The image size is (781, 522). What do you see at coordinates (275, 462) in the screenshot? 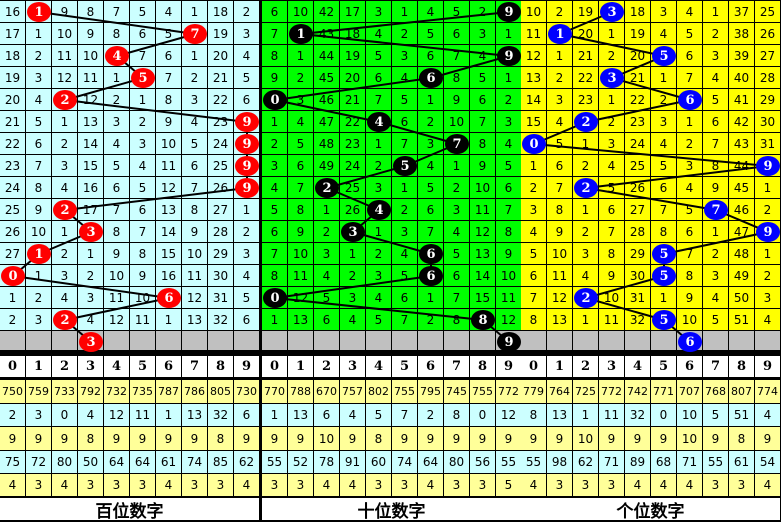
I see `stat-cell: 55` at bounding box center [275, 462].